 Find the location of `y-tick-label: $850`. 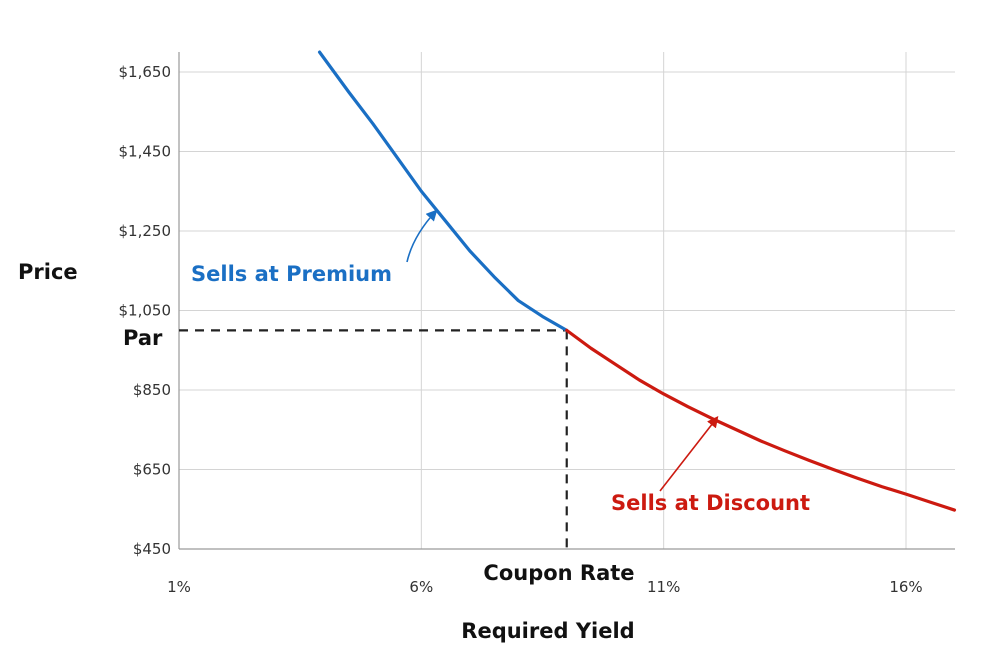

y-tick-label: $850 is located at coordinates (152, 390).